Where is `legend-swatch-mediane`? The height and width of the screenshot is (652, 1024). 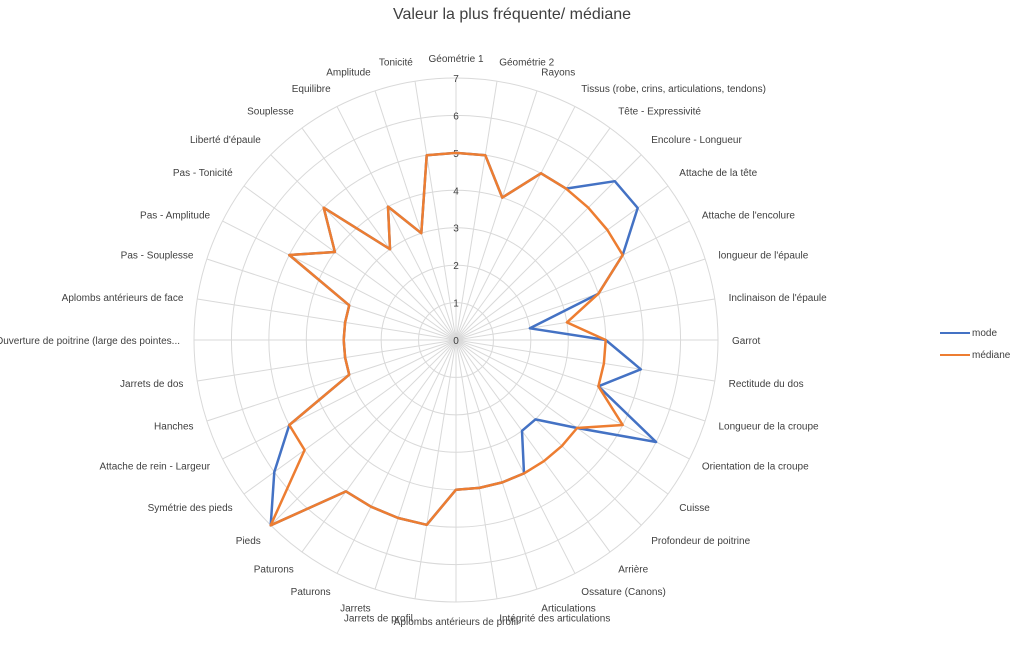
legend-swatch-mediane is located at coordinates (955, 355).